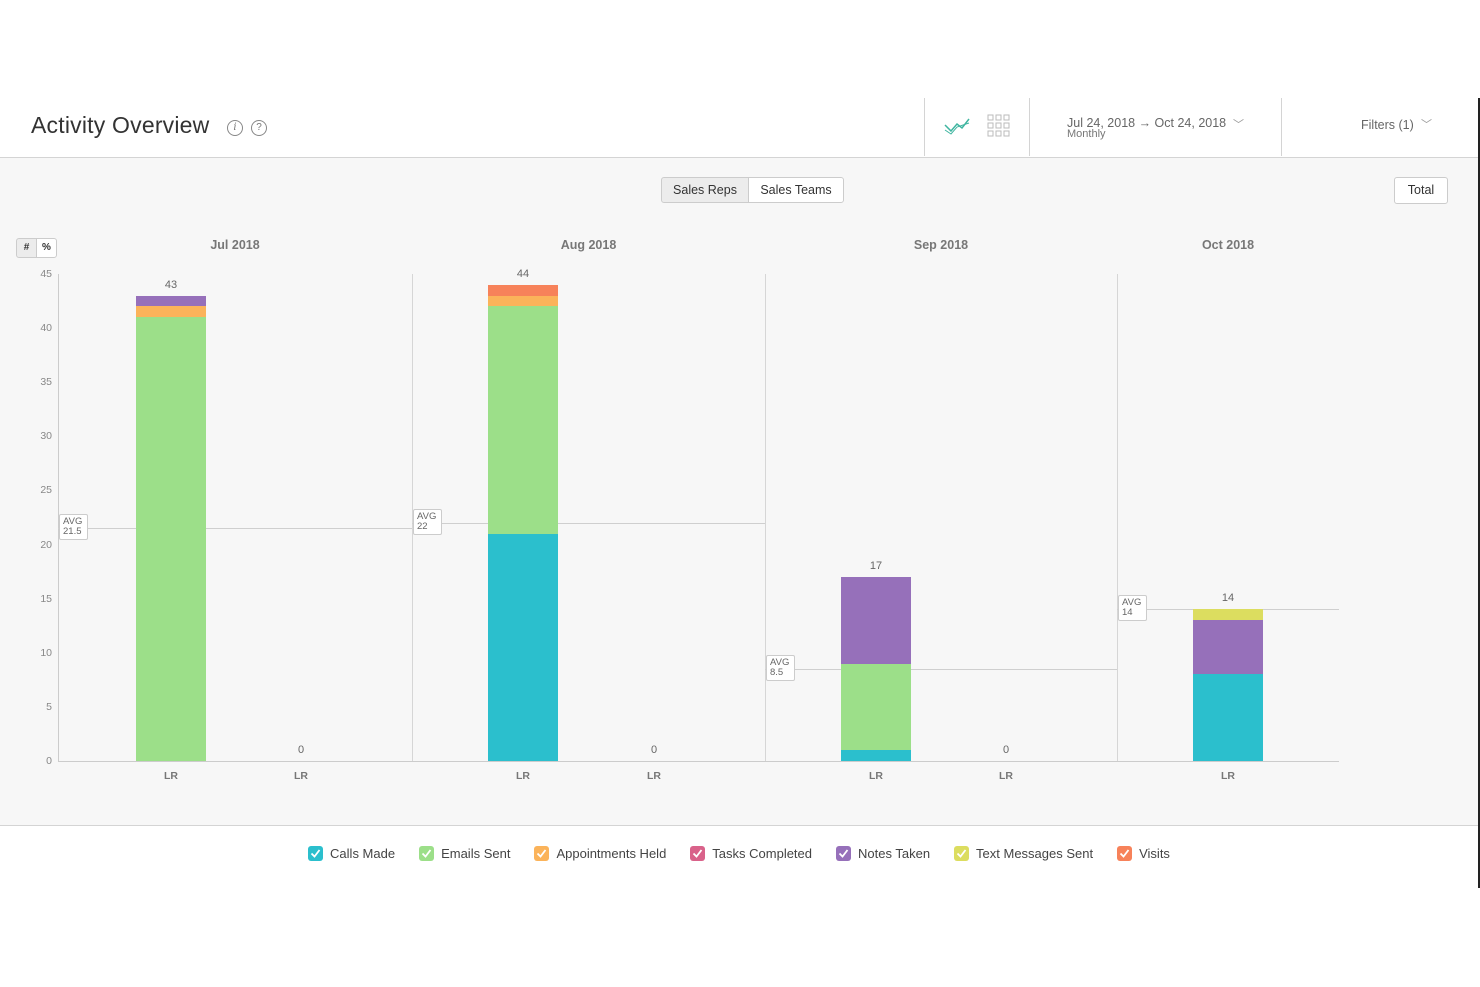 This screenshot has width=1480, height=987. I want to click on y-tick-label: 5, so click(49, 706).